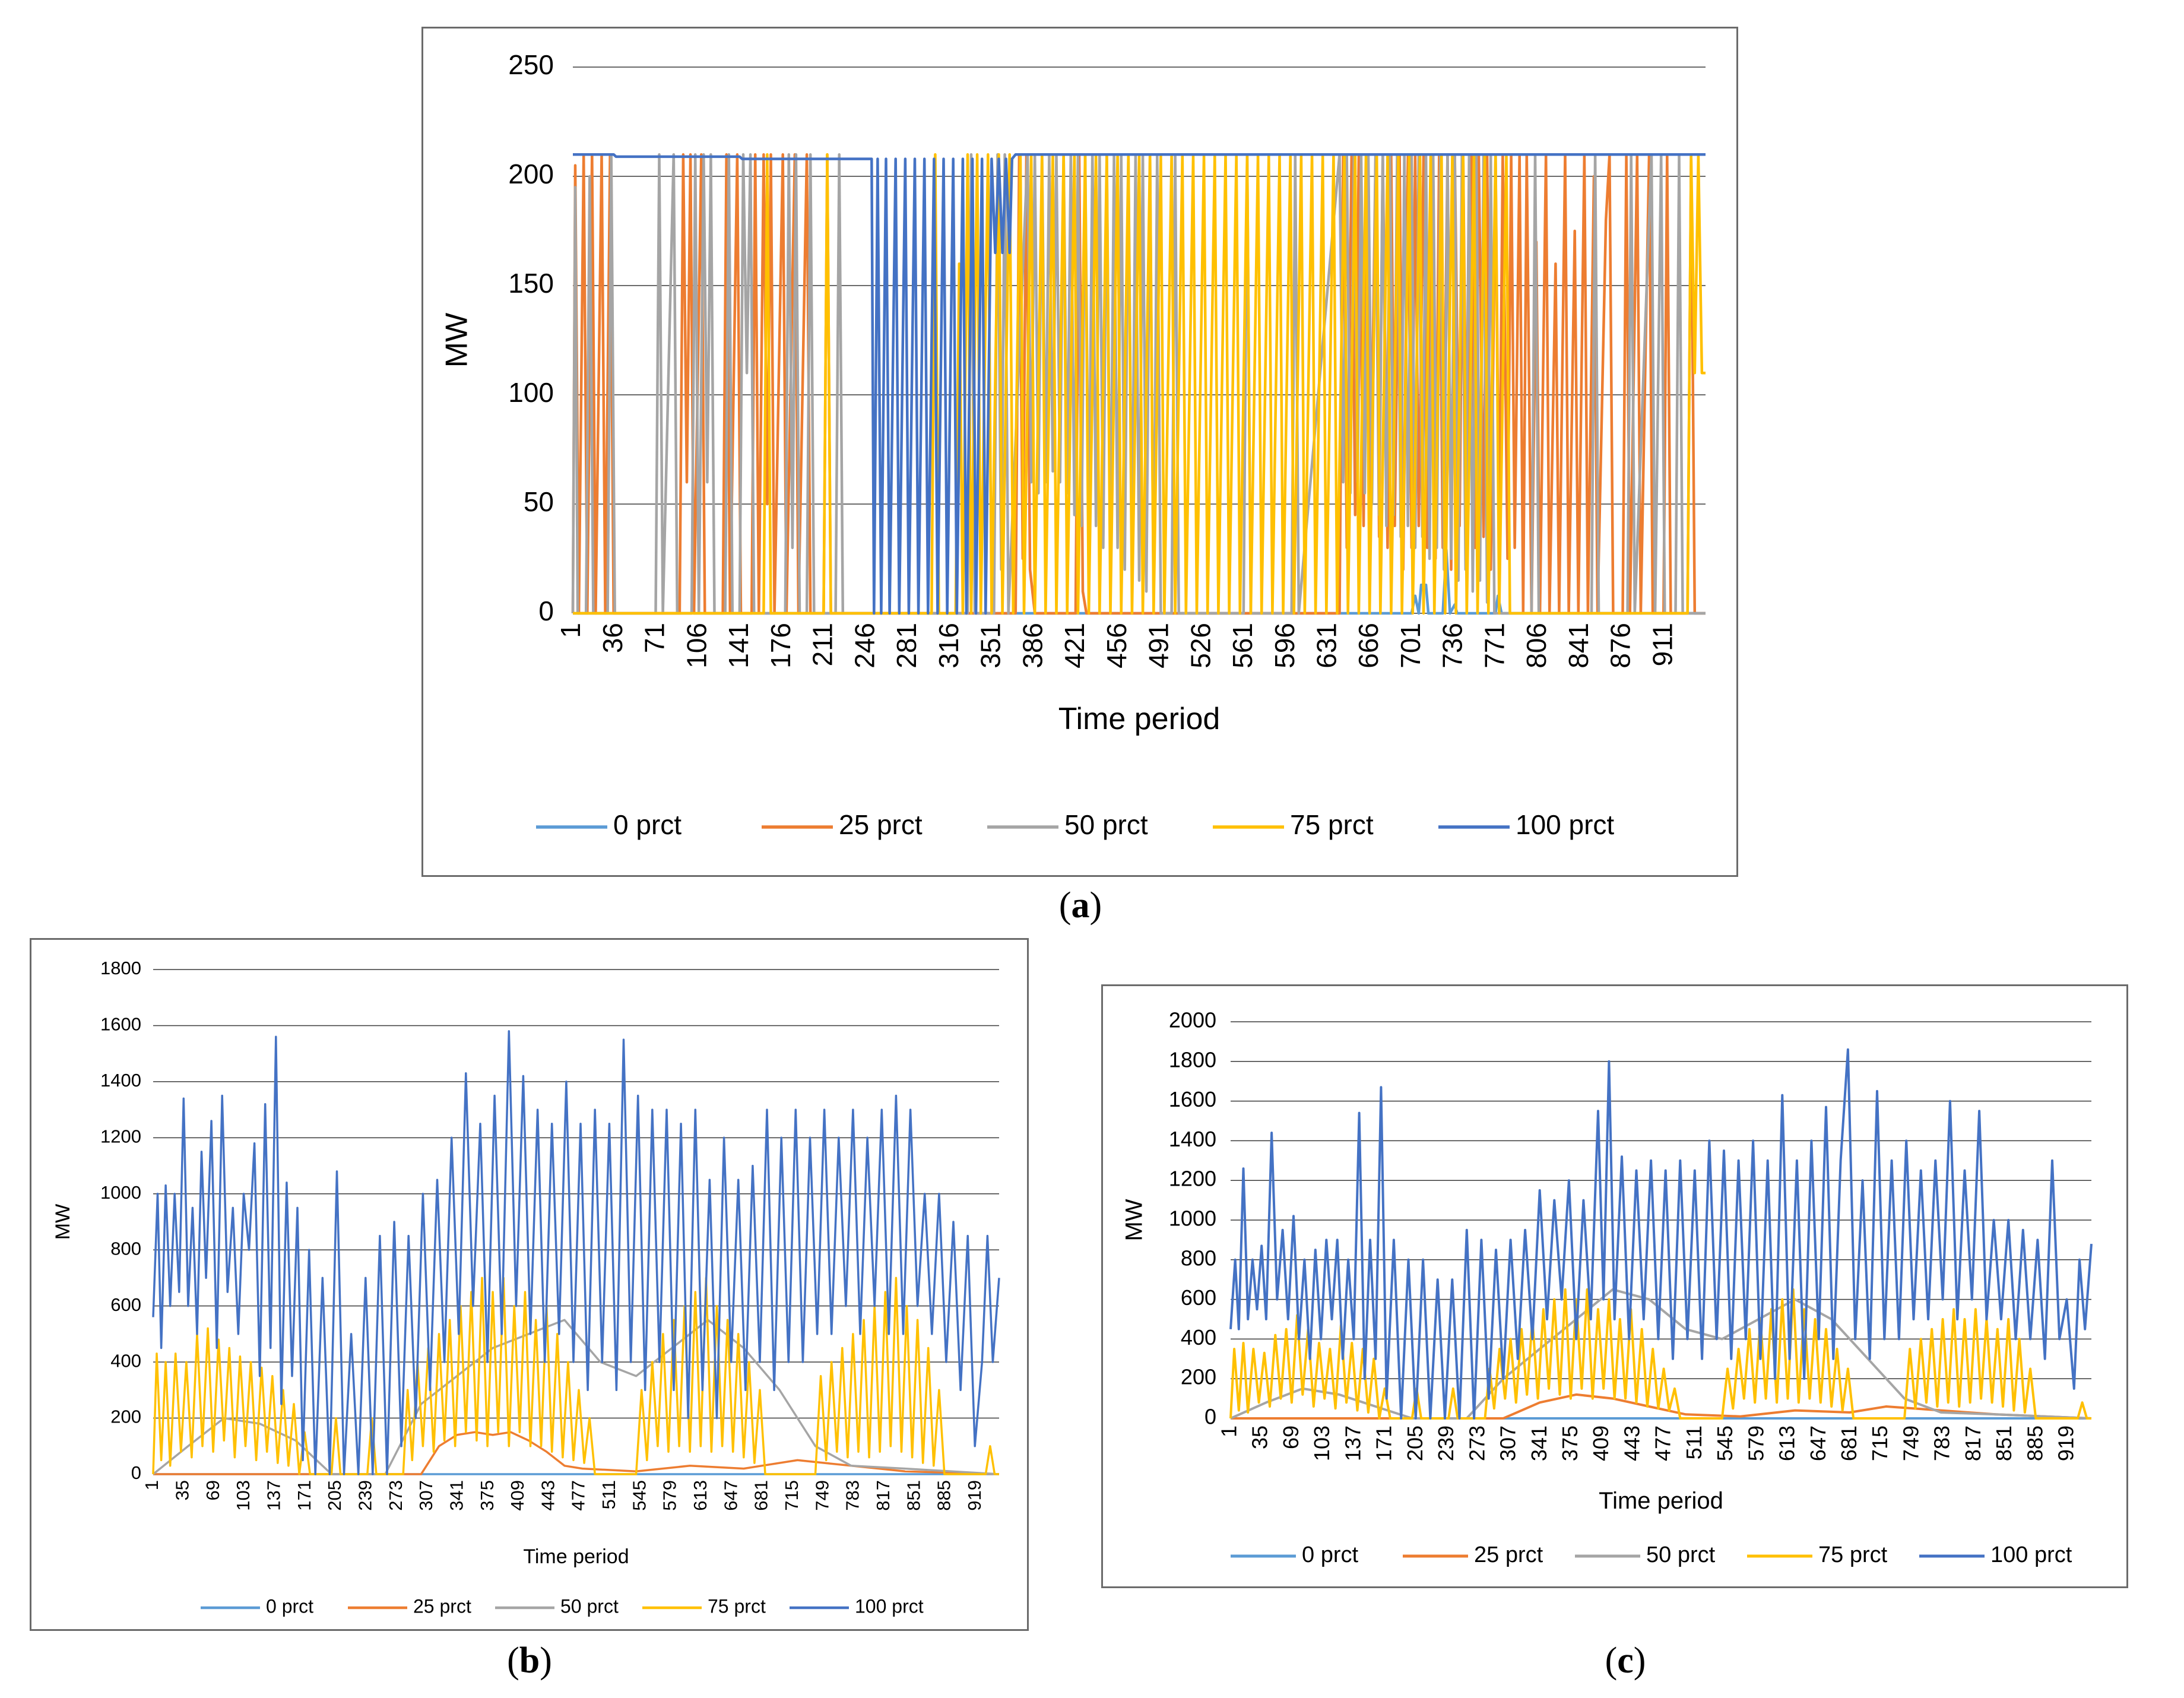  I want to click on y-tick-label: 1200, so click(1192, 1179).